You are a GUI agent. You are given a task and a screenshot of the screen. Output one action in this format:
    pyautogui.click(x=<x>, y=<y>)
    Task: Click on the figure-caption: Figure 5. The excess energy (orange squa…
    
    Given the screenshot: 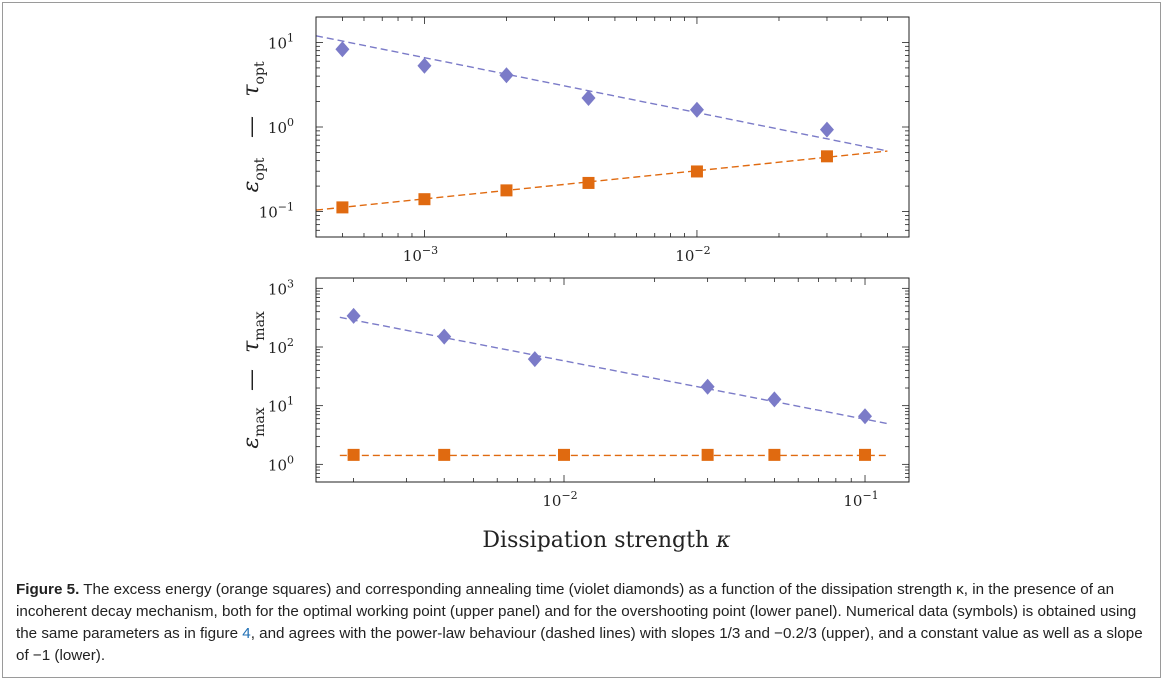 What is the action you would take?
    pyautogui.click(x=581, y=623)
    